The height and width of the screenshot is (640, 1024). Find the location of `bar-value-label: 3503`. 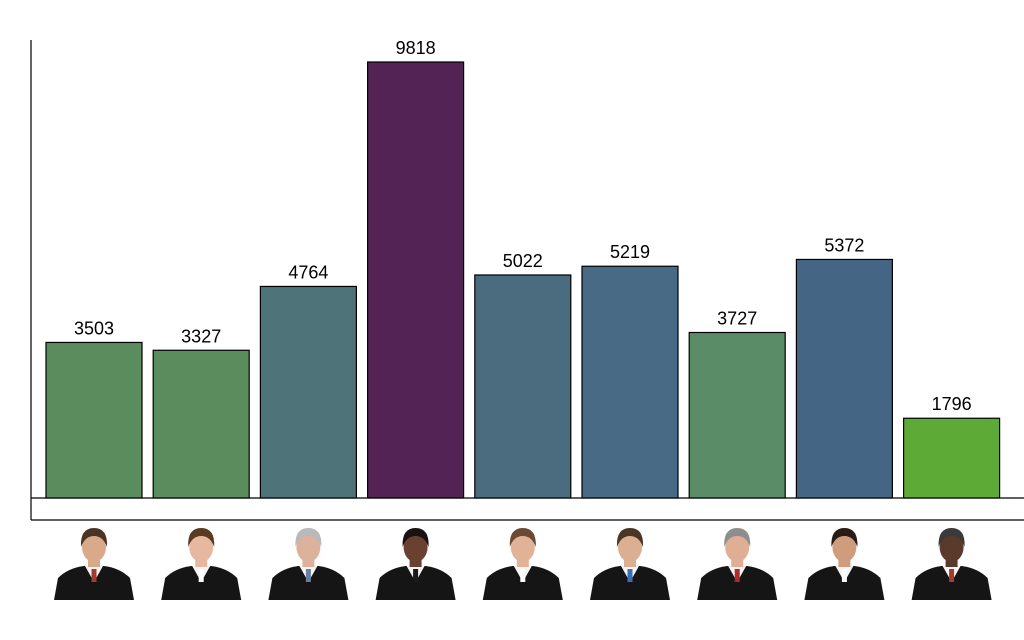

bar-value-label: 3503 is located at coordinates (94, 328).